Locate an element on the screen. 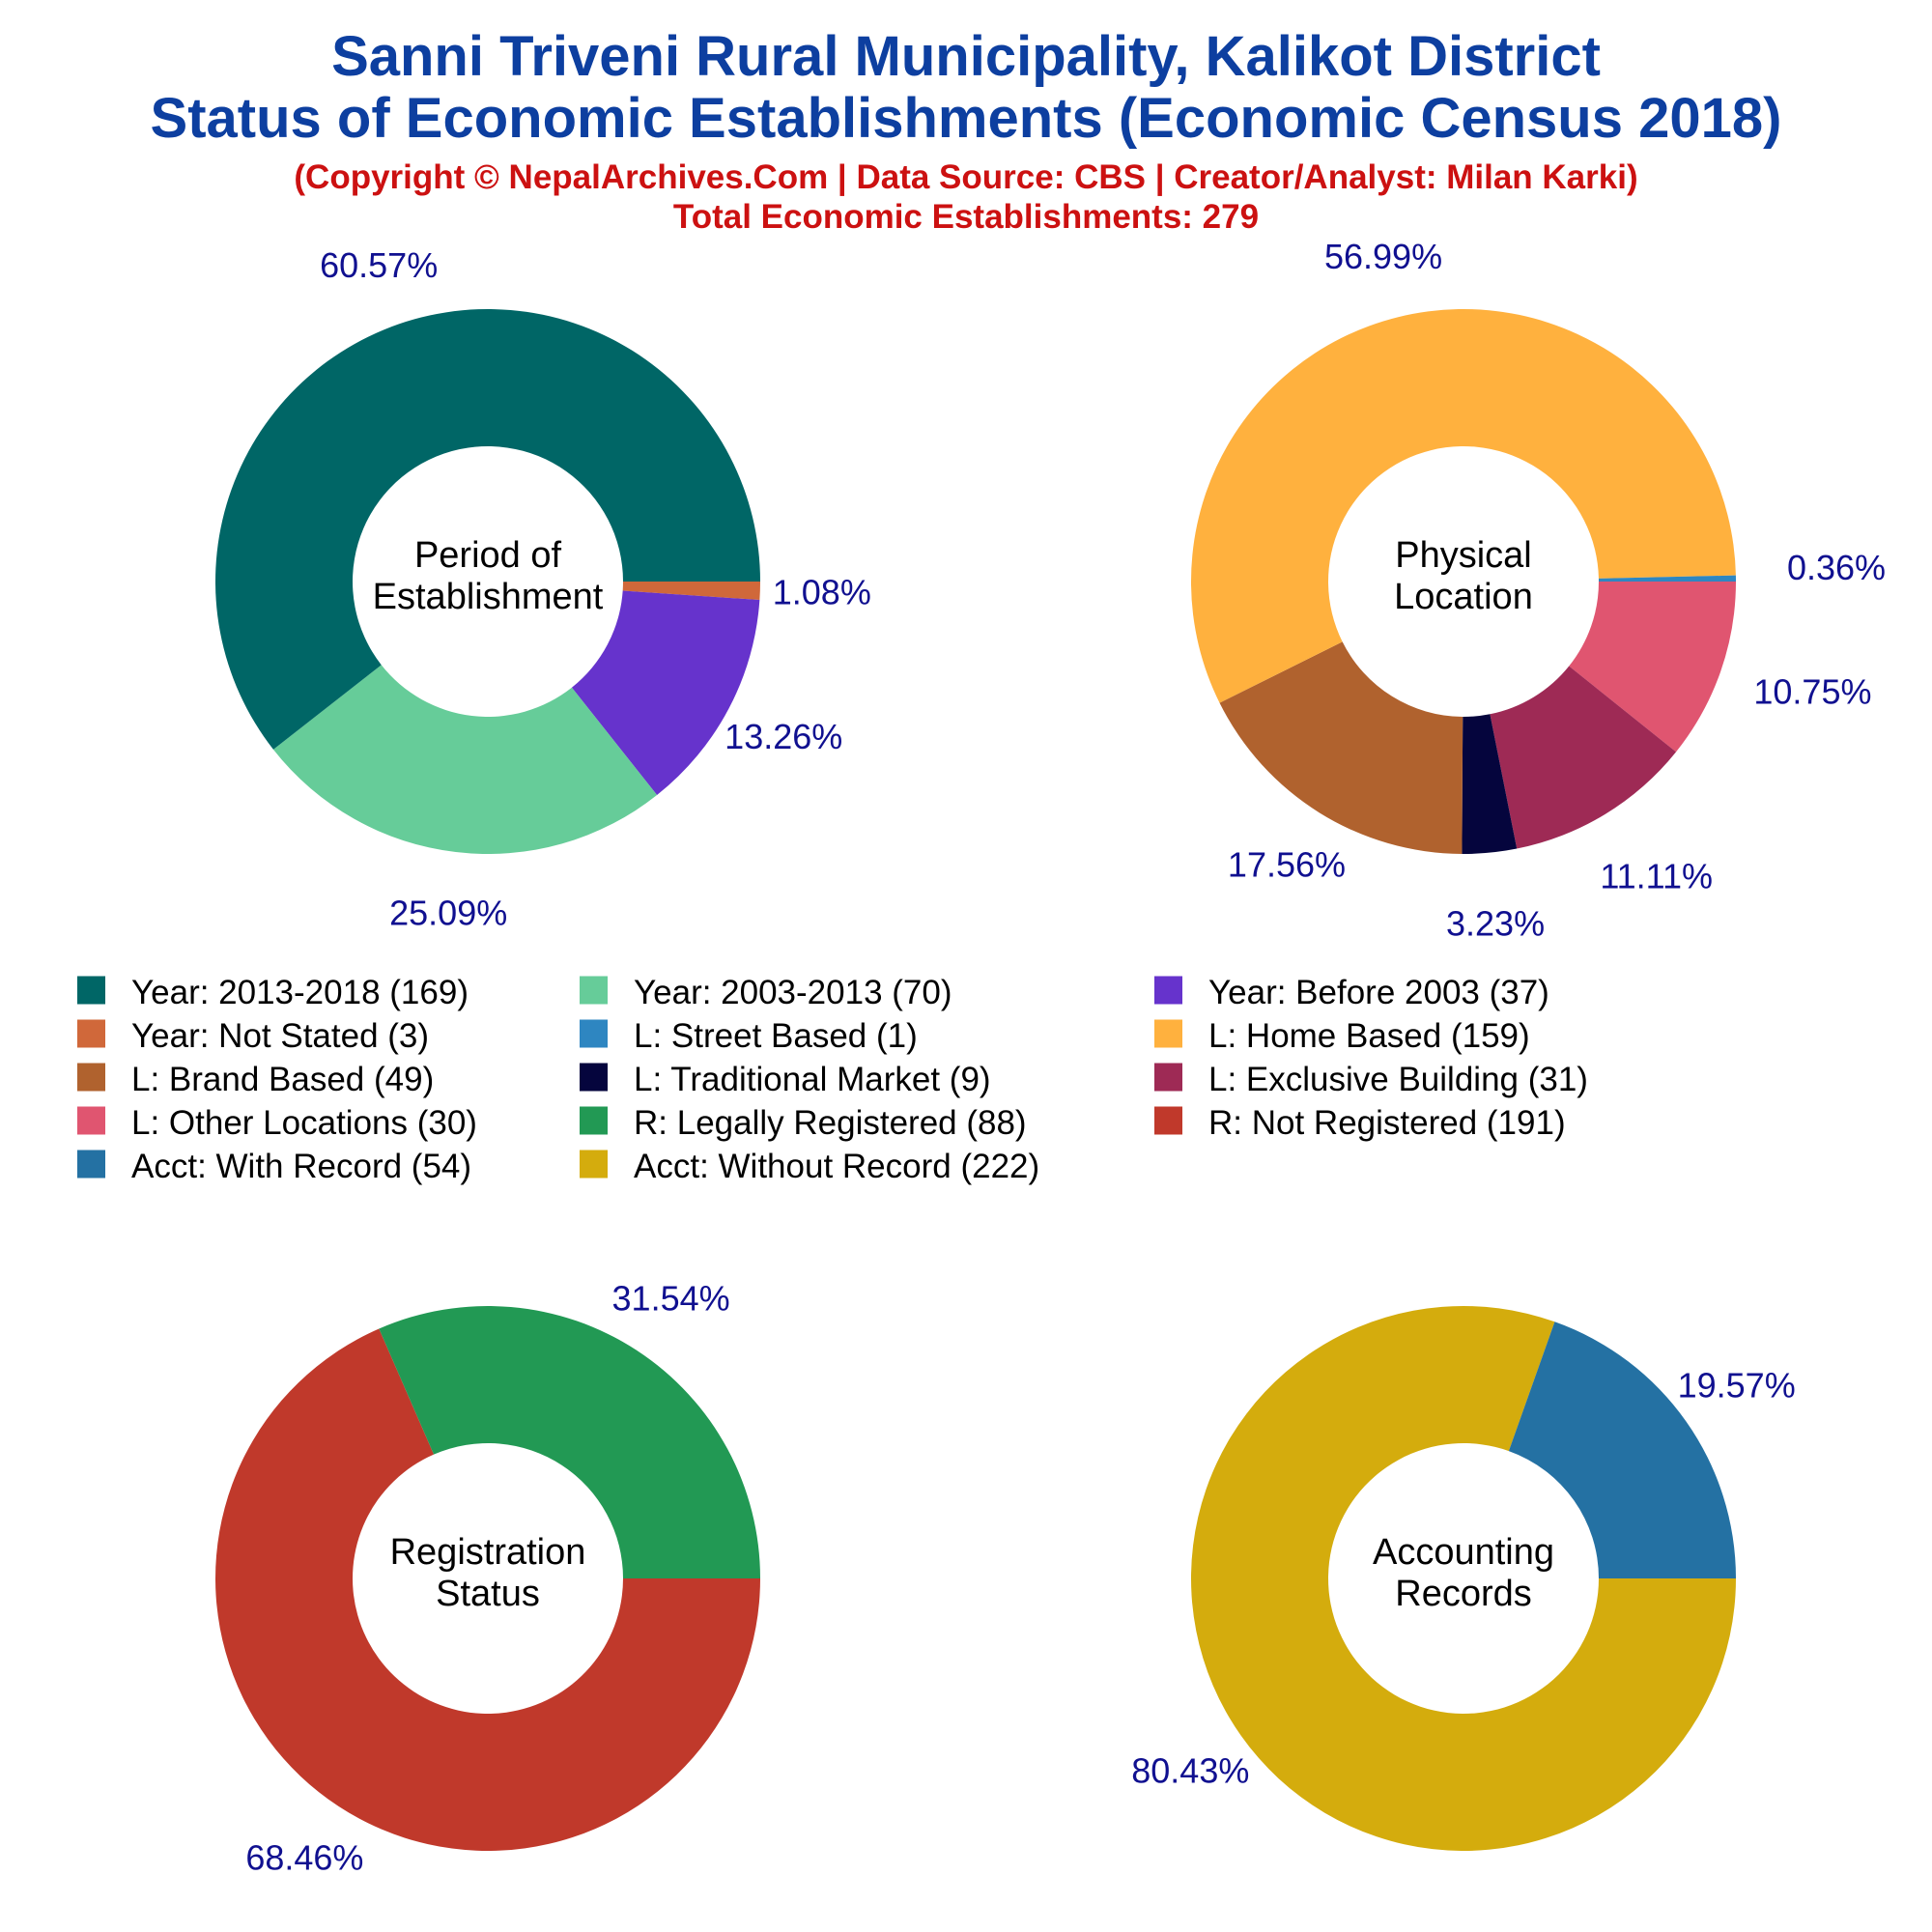  legend-item: L: Other Locations (30) is located at coordinates (277, 1123).